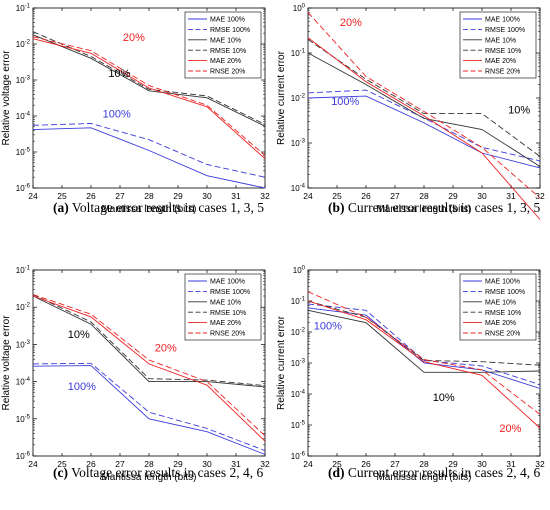  I want to click on y-axis-label: Relative voltage error, so click(6, 363).